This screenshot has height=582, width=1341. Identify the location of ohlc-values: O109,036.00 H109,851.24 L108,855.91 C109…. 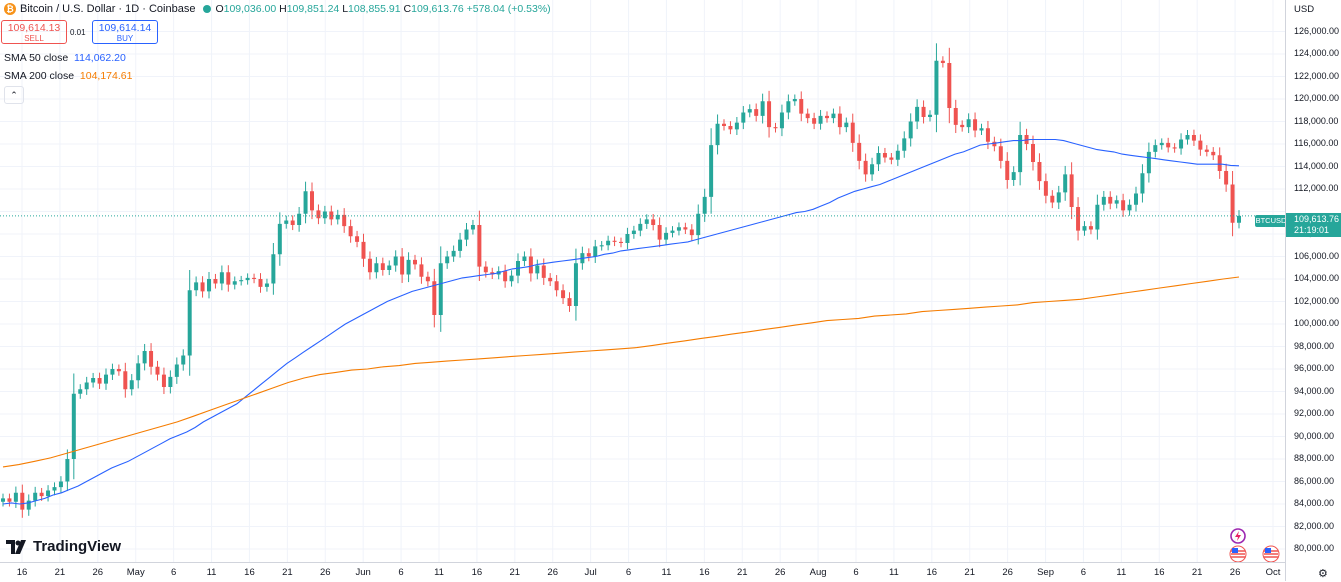
(383, 9).